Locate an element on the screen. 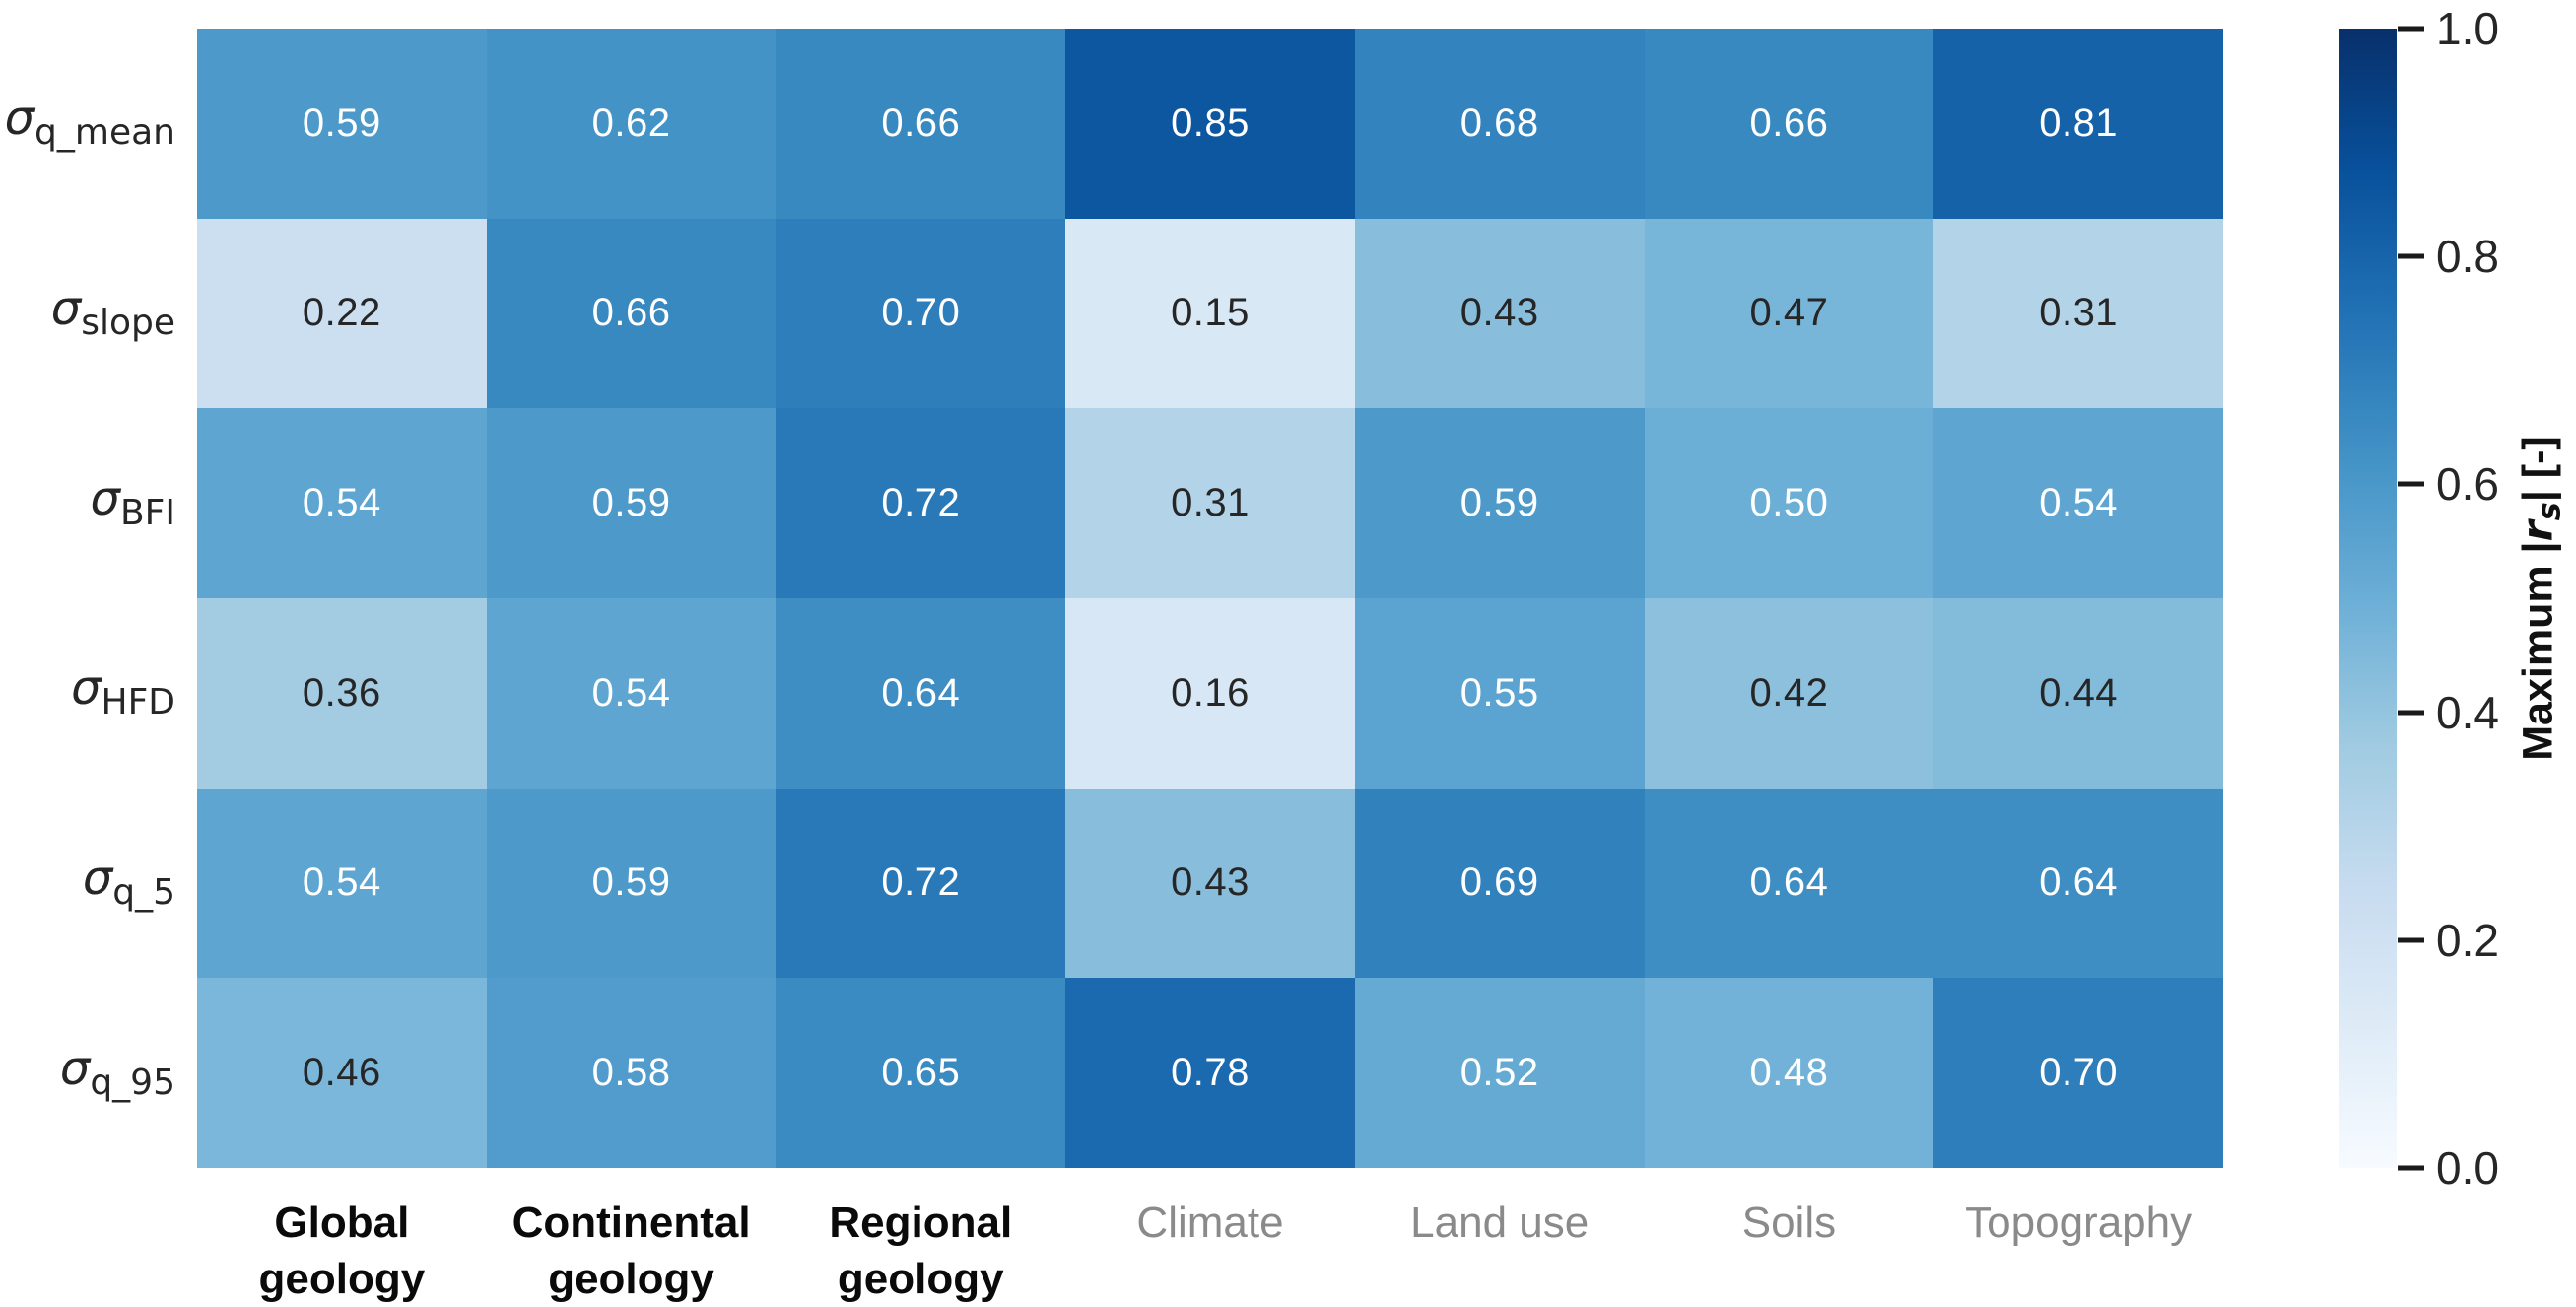 This screenshot has width=2576, height=1307. colorbar-tick-label: 0.0 is located at coordinates (2467, 1168).